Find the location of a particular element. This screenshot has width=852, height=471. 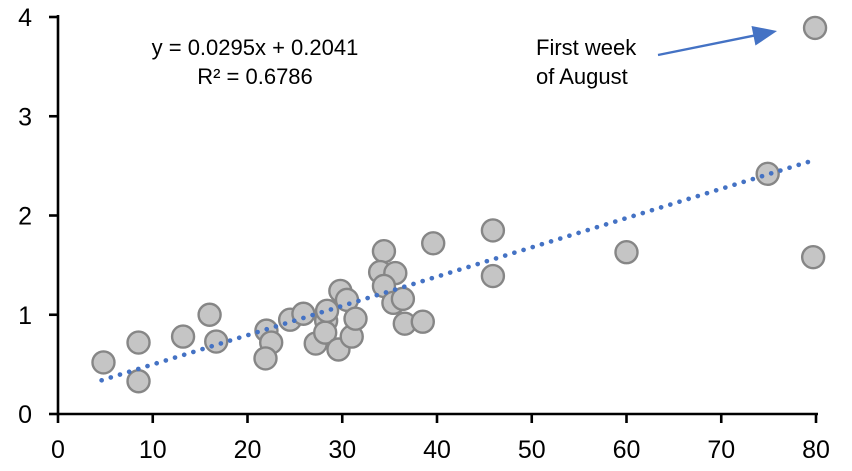

y-tick-label: 0 is located at coordinates (25, 415).